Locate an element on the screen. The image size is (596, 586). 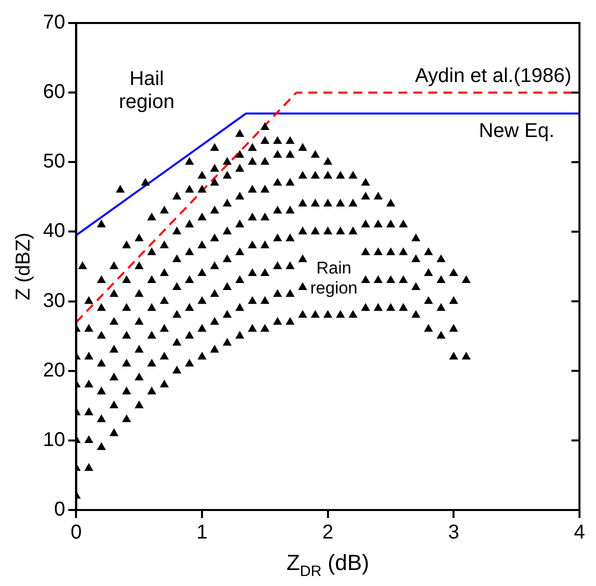
annotation: Rain region is located at coordinates (334, 278).